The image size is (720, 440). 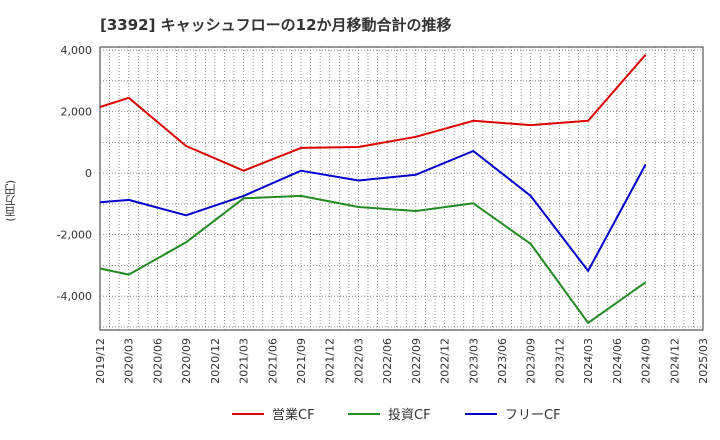 I want to click on x-tick-label: 2022/12, so click(x=445, y=361).